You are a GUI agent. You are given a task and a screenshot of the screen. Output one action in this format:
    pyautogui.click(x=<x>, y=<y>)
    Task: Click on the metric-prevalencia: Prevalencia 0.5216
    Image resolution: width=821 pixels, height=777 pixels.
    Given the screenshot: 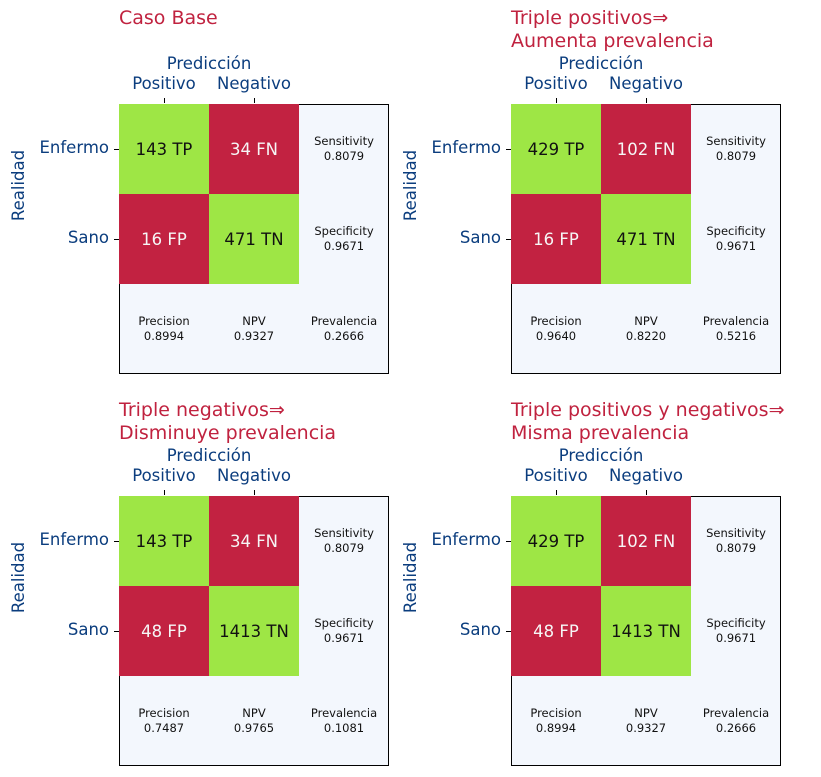 What is the action you would take?
    pyautogui.click(x=736, y=329)
    